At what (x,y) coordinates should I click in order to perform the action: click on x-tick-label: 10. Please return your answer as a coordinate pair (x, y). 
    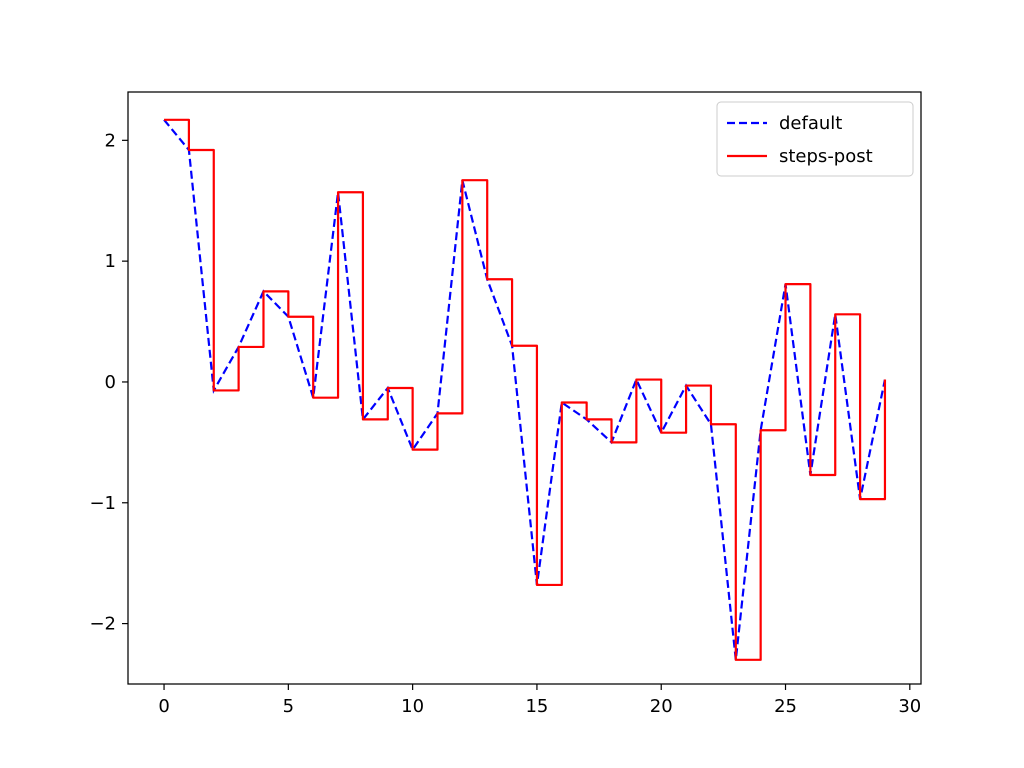
    Looking at the image, I should click on (412, 706).